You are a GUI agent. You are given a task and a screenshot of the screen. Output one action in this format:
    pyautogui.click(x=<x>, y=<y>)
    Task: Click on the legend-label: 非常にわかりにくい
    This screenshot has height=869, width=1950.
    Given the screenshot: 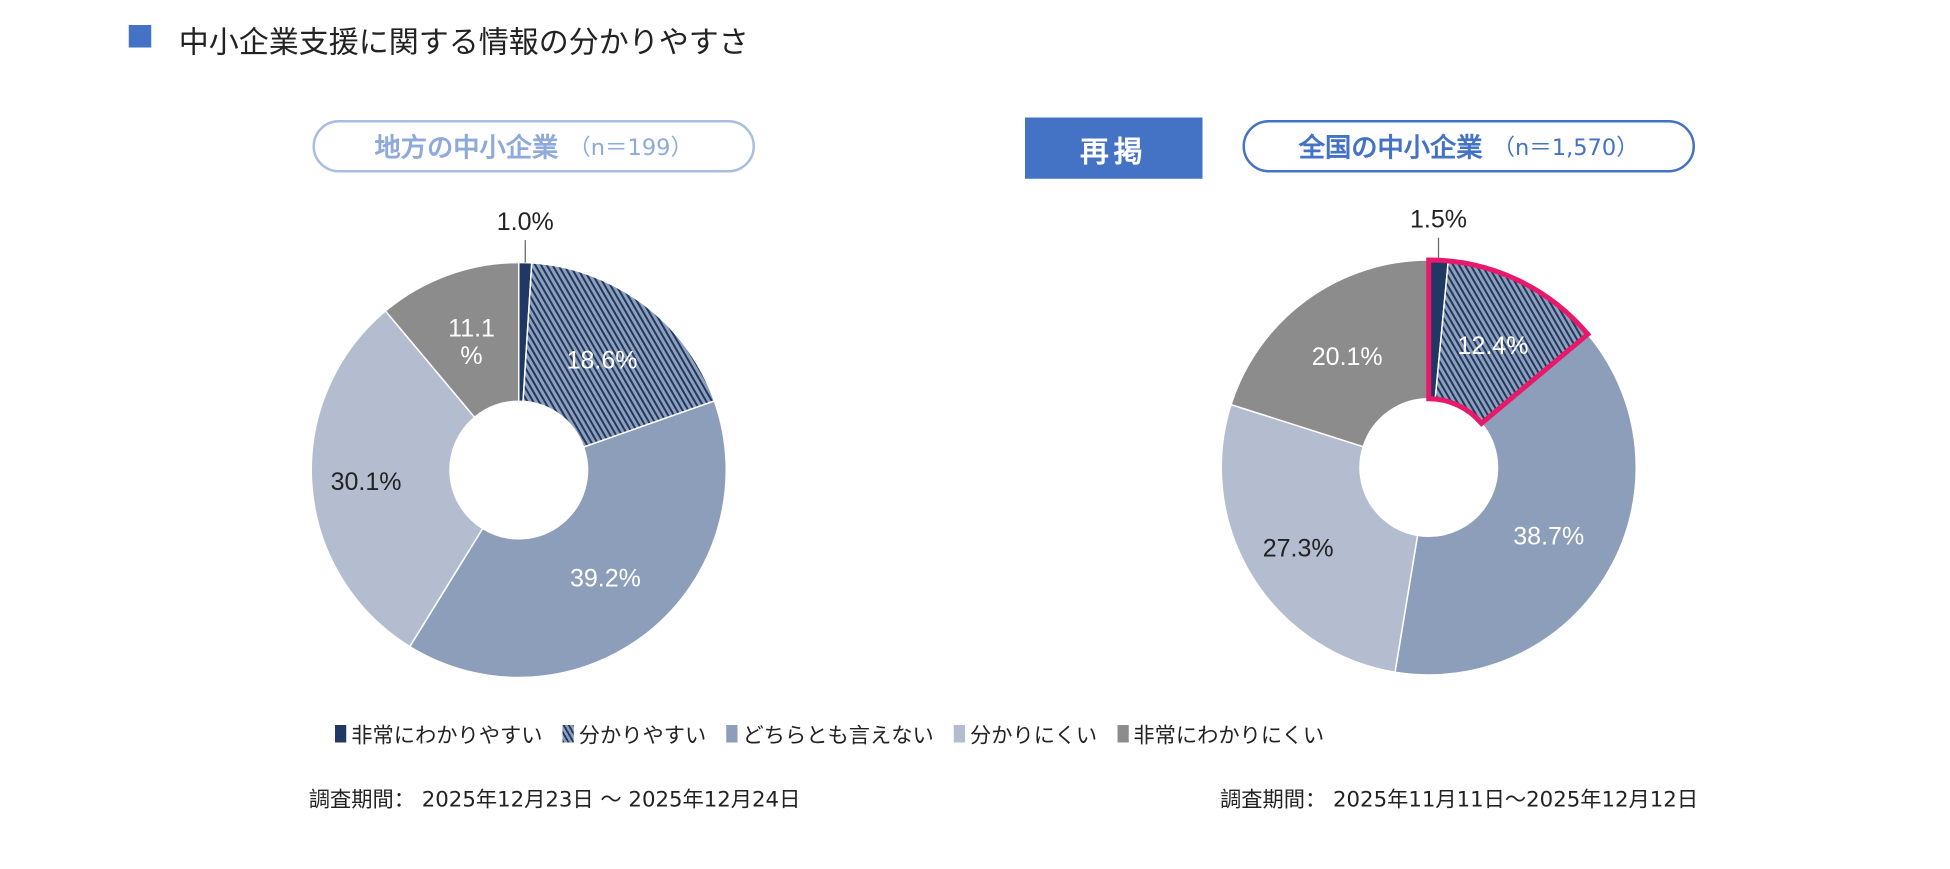 What is the action you would take?
    pyautogui.click(x=1229, y=736)
    